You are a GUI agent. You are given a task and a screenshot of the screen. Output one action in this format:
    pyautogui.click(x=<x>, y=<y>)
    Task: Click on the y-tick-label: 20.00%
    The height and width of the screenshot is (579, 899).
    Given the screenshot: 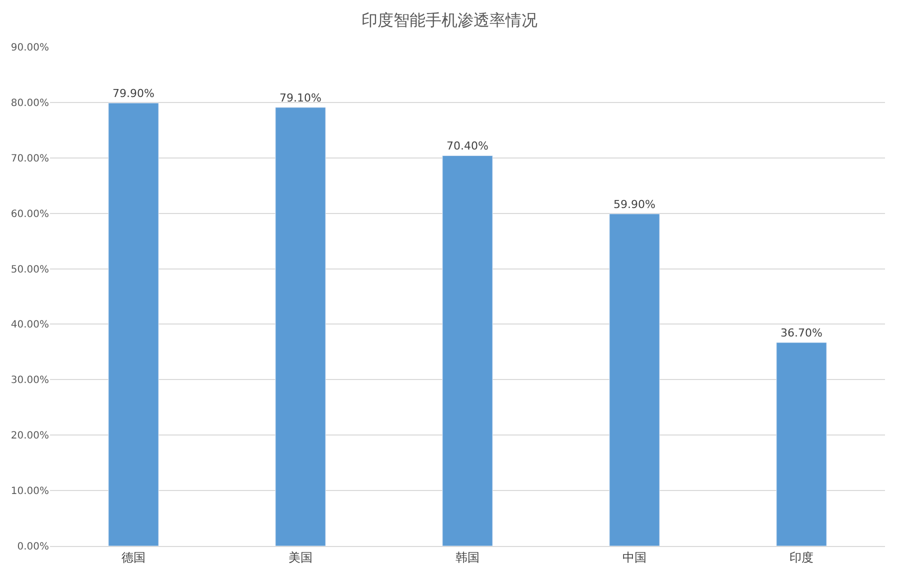 What is the action you would take?
    pyautogui.click(x=29, y=436)
    